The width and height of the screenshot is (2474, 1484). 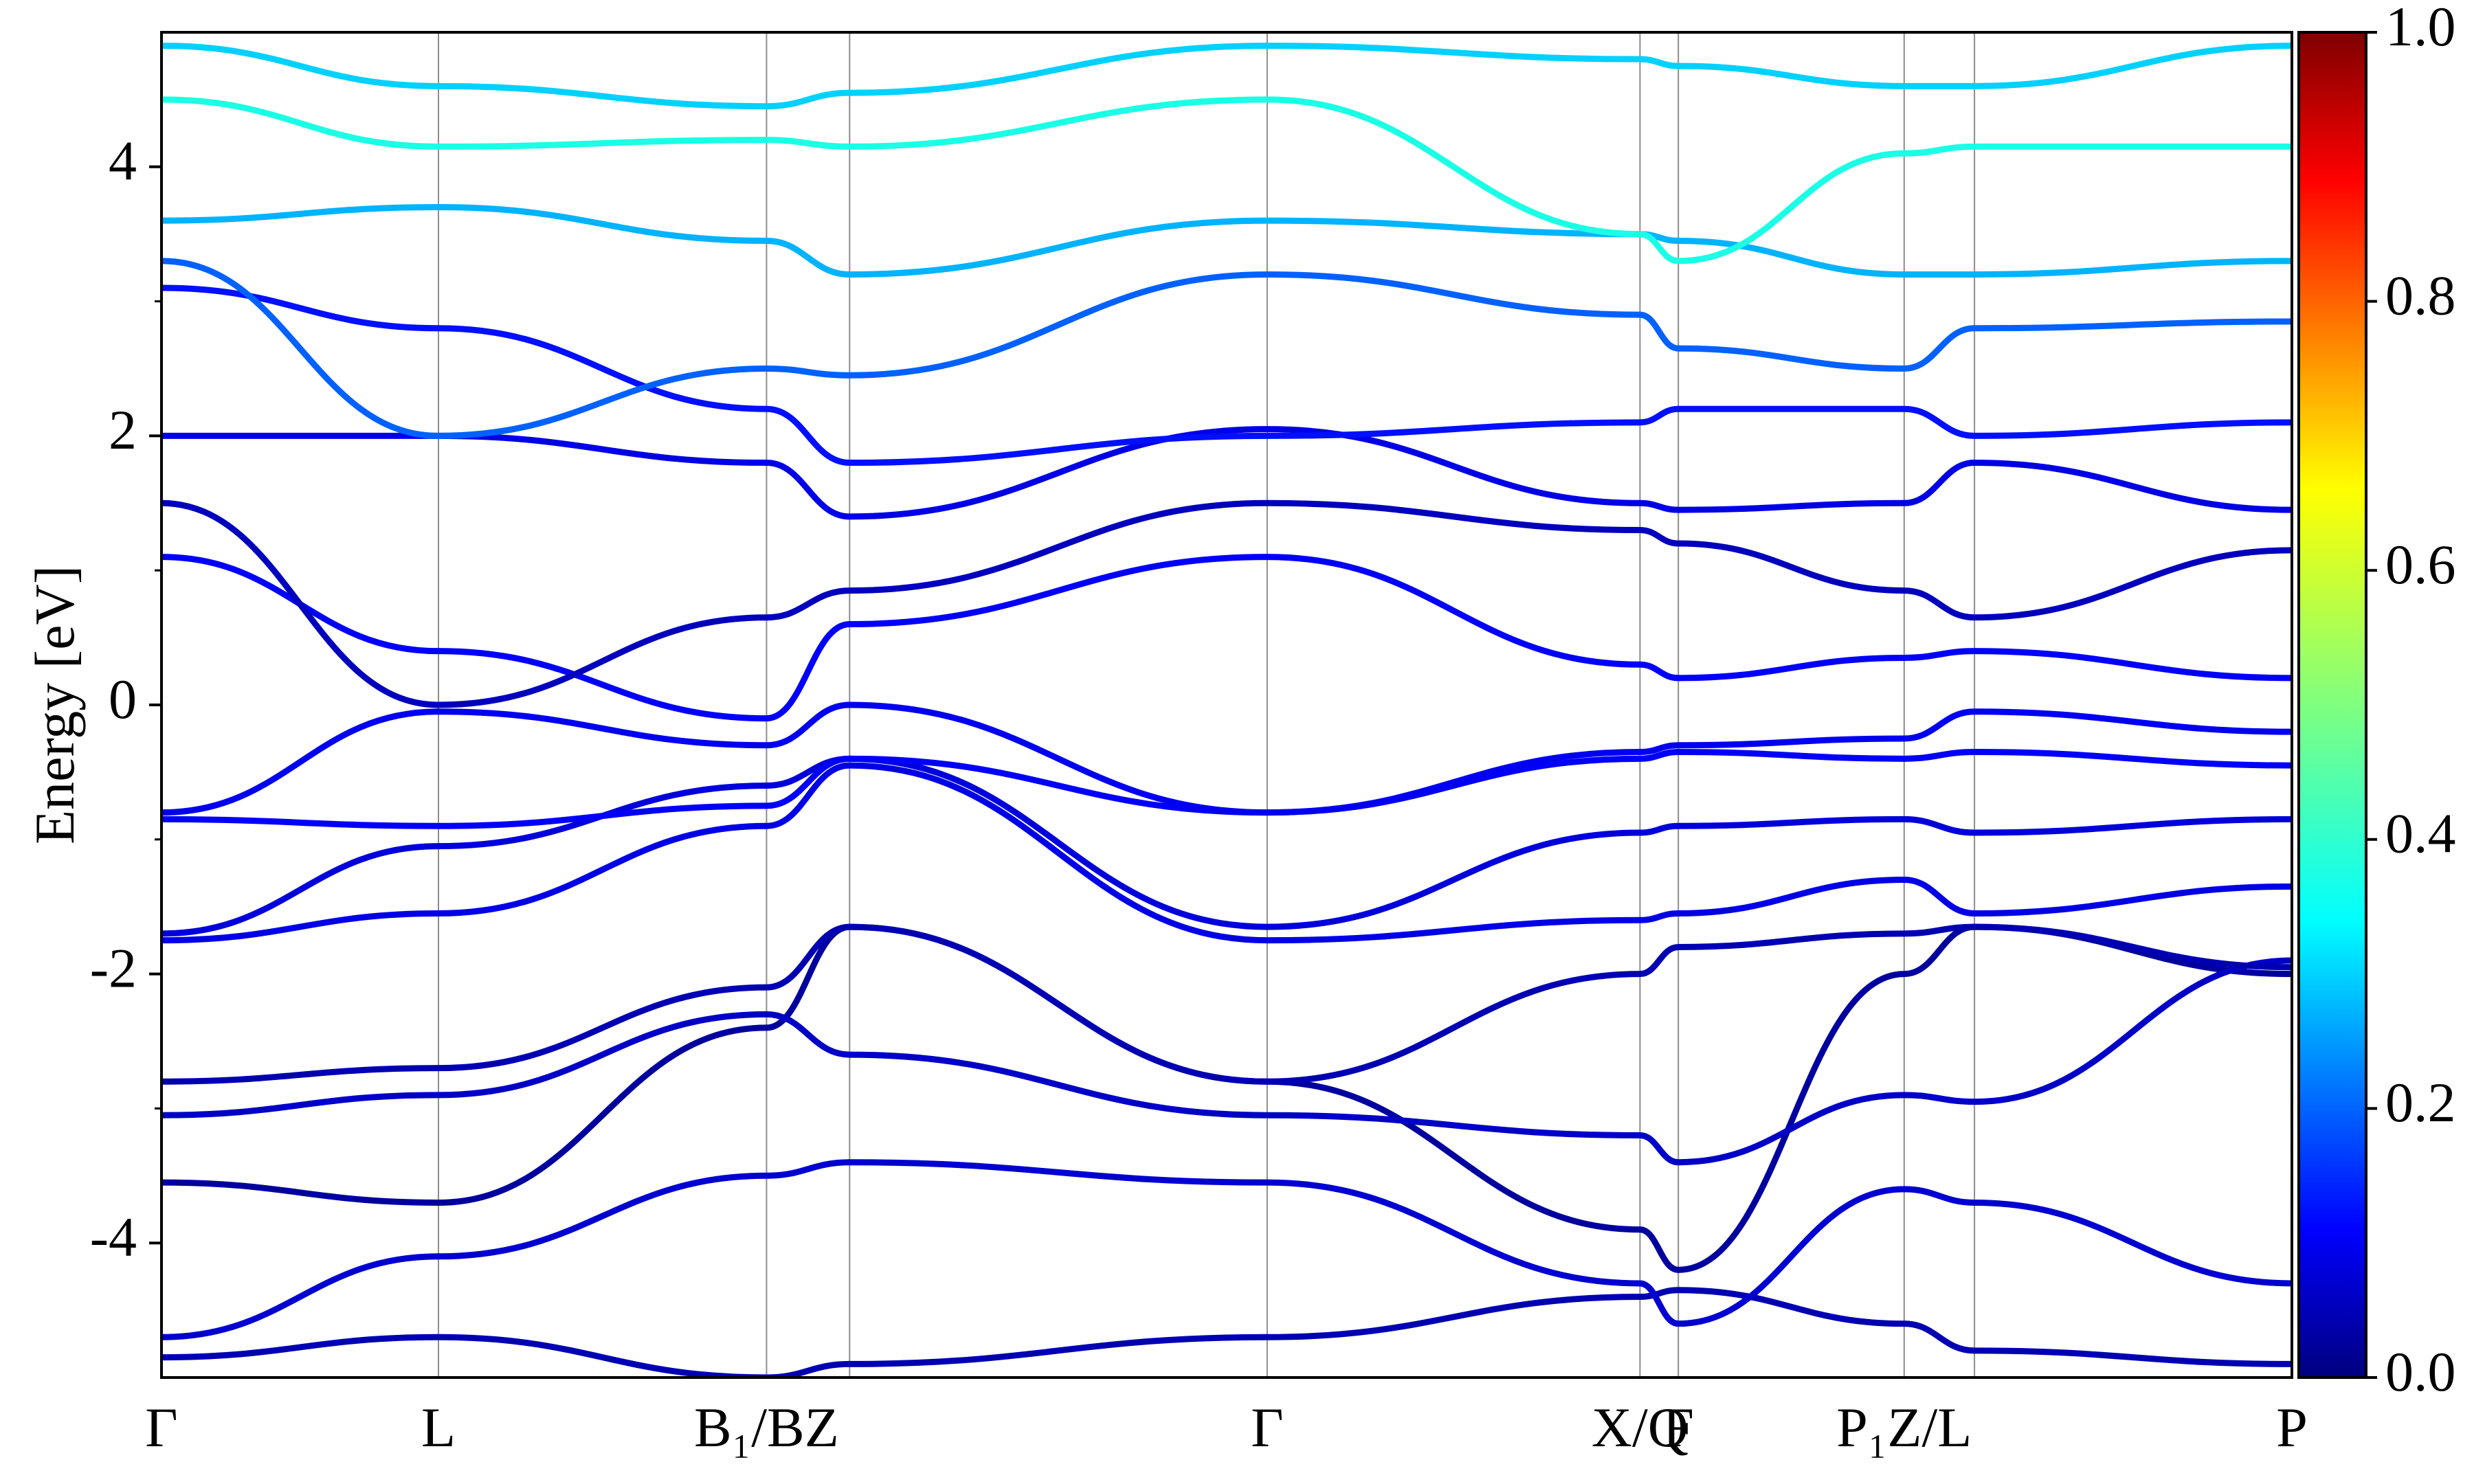 I want to click on x-tick-label: X/Q, so click(x=1640, y=1427).